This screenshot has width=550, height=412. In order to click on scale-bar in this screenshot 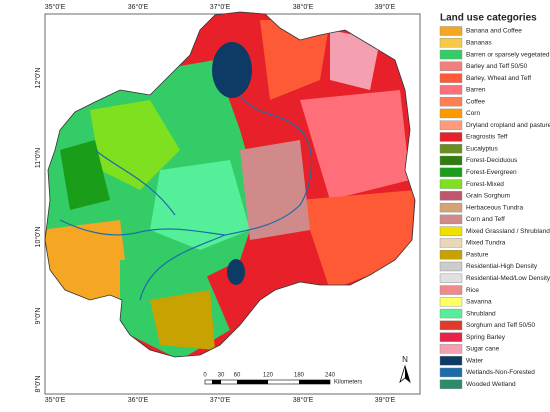, I will do `click(267, 382)`.